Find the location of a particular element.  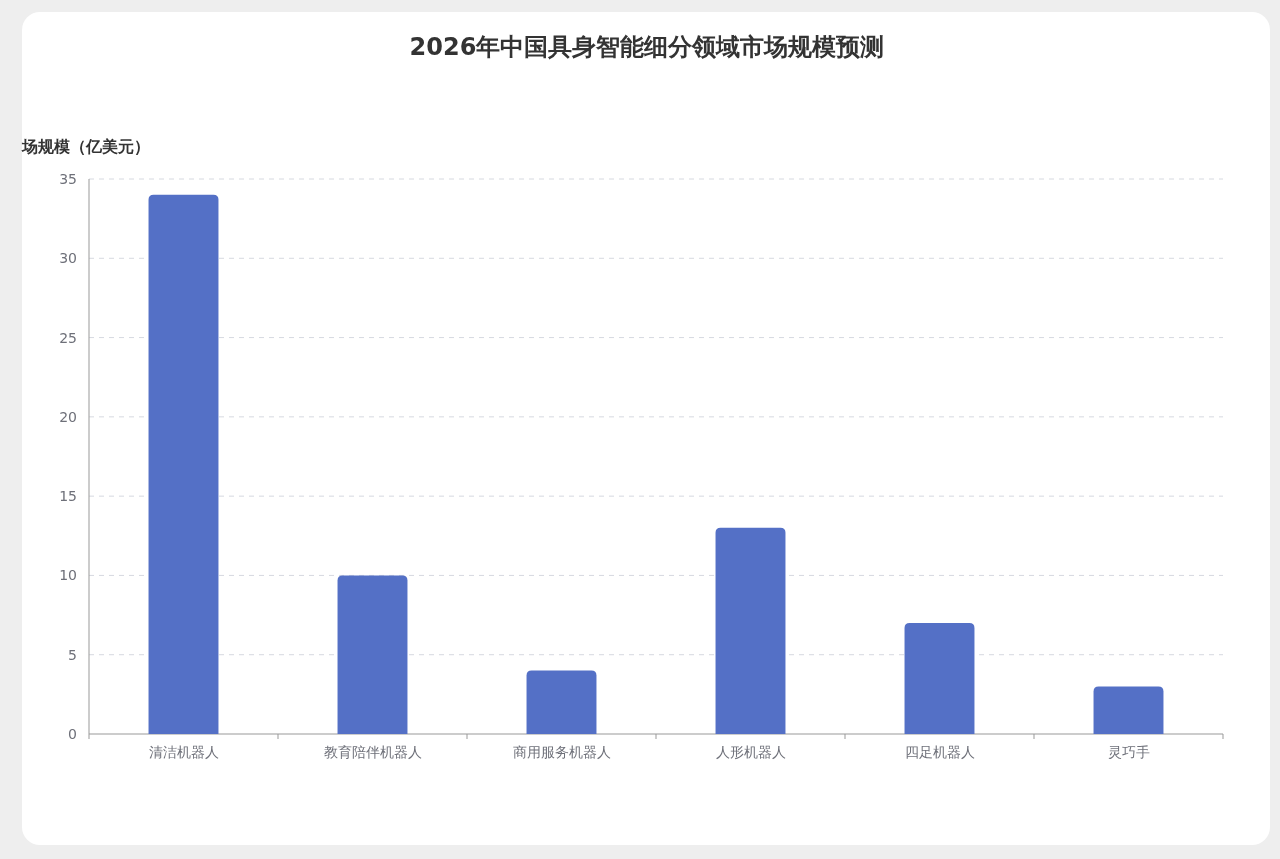

ytick: 35 is located at coordinates (68, 179).